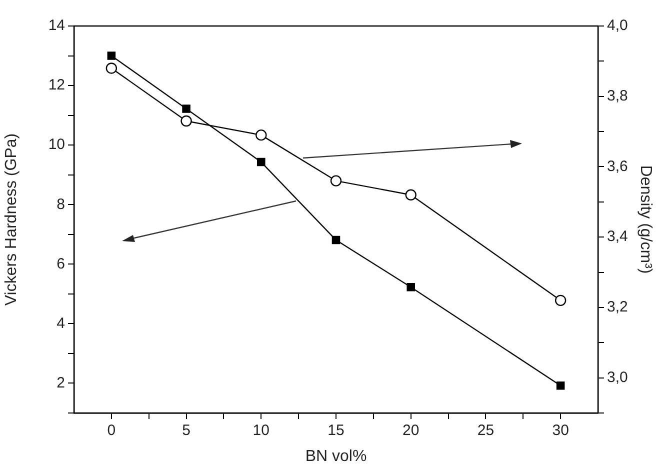  I want to click on y2-tick-label: 4,0, so click(617, 25).